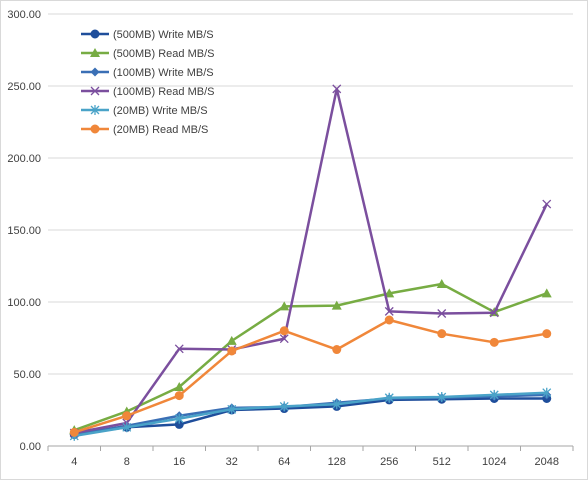 This screenshot has height=481, width=588. What do you see at coordinates (163, 92) in the screenshot?
I see `legend-label: (100MB) Read MB/S` at bounding box center [163, 92].